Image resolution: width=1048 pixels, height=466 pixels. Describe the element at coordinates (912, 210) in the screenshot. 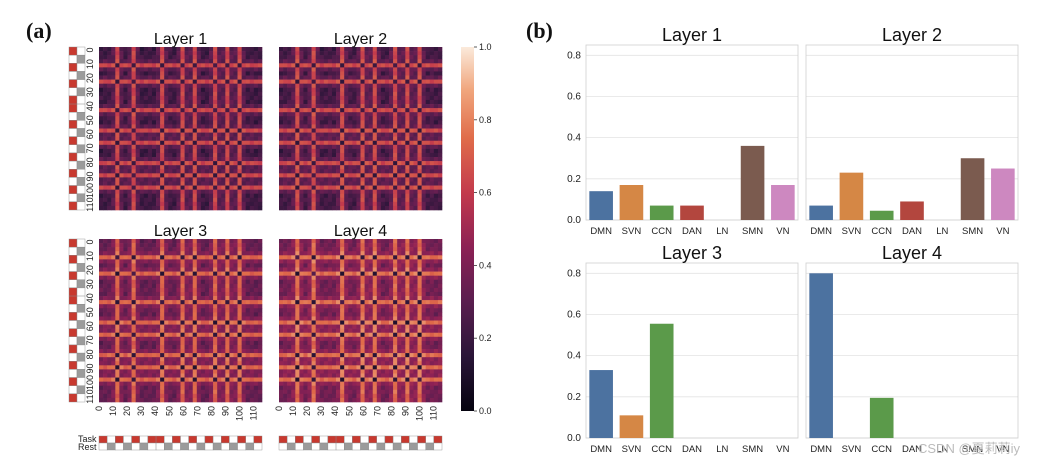

I see `bar-dan` at that location.